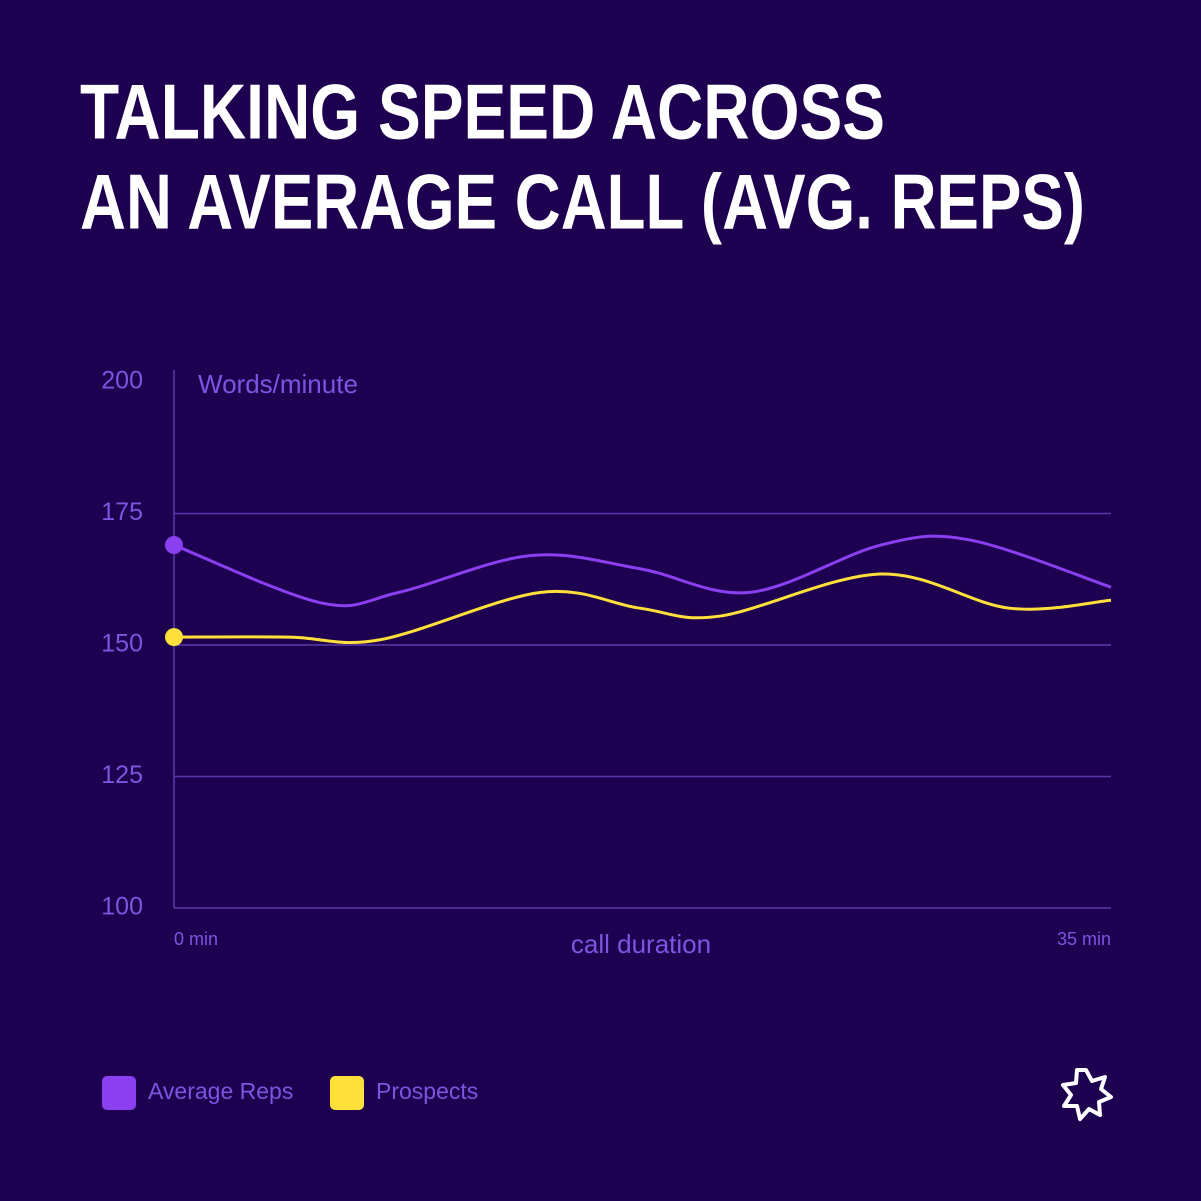 The height and width of the screenshot is (1201, 1201). I want to click on x-axis-label: call duration, so click(641, 944).